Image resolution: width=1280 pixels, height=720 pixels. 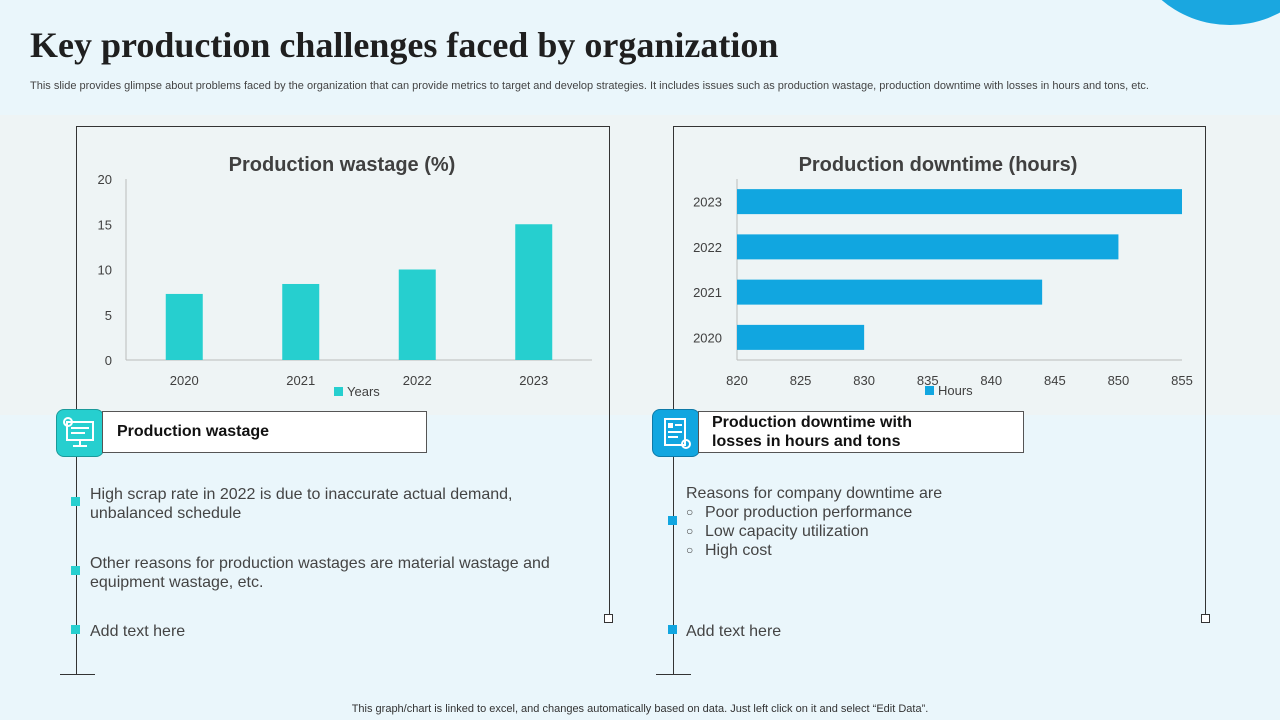 What do you see at coordinates (955, 390) in the screenshot?
I see `downtime-legend-label: Hours` at bounding box center [955, 390].